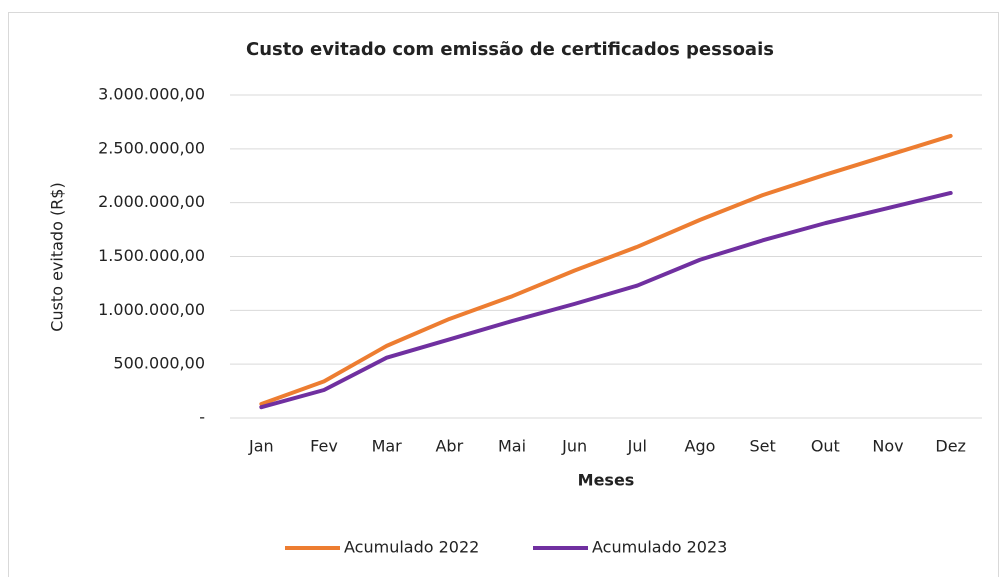 Image resolution: width=1000 pixels, height=577 pixels. Describe the element at coordinates (512, 446) in the screenshot. I see `x-tick-label: Mai` at that location.